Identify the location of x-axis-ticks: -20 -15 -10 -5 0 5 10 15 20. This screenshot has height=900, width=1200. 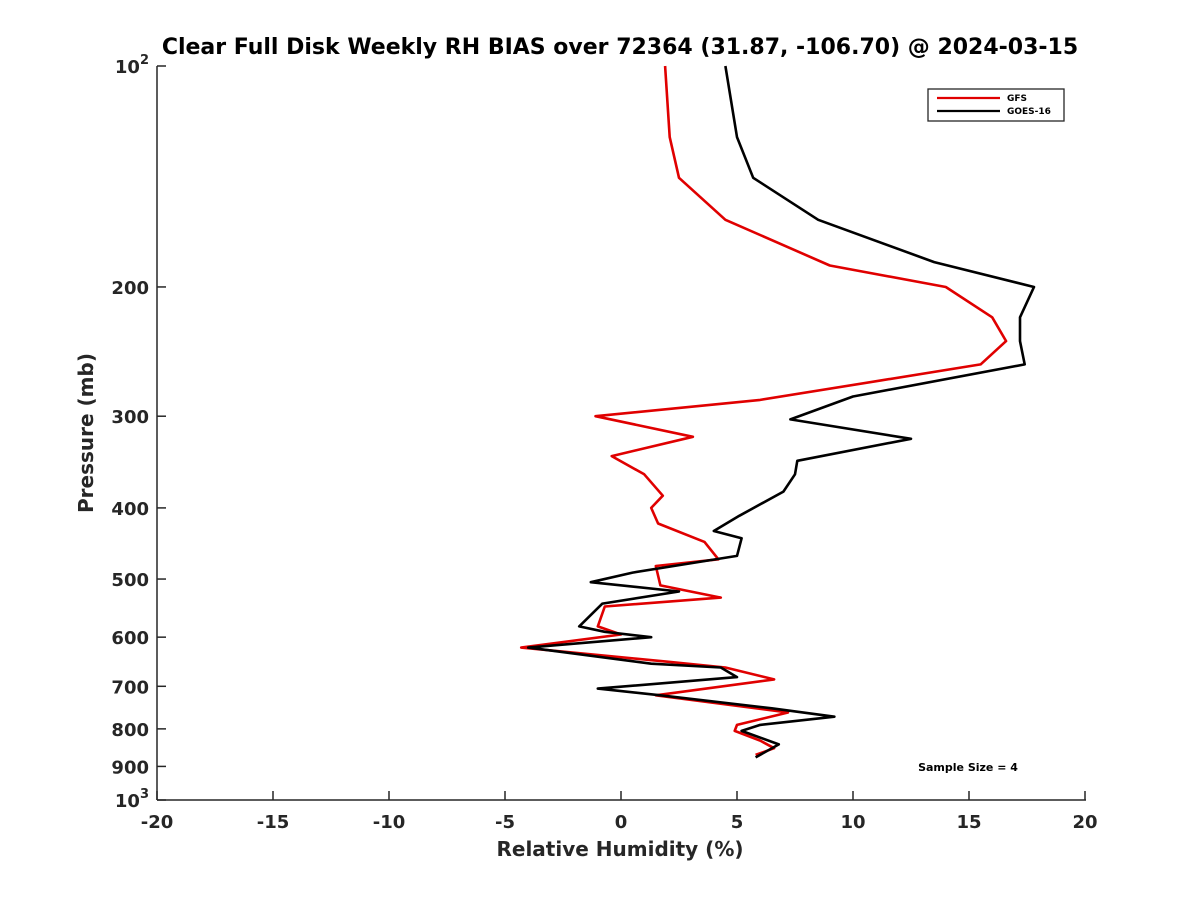
(619, 812).